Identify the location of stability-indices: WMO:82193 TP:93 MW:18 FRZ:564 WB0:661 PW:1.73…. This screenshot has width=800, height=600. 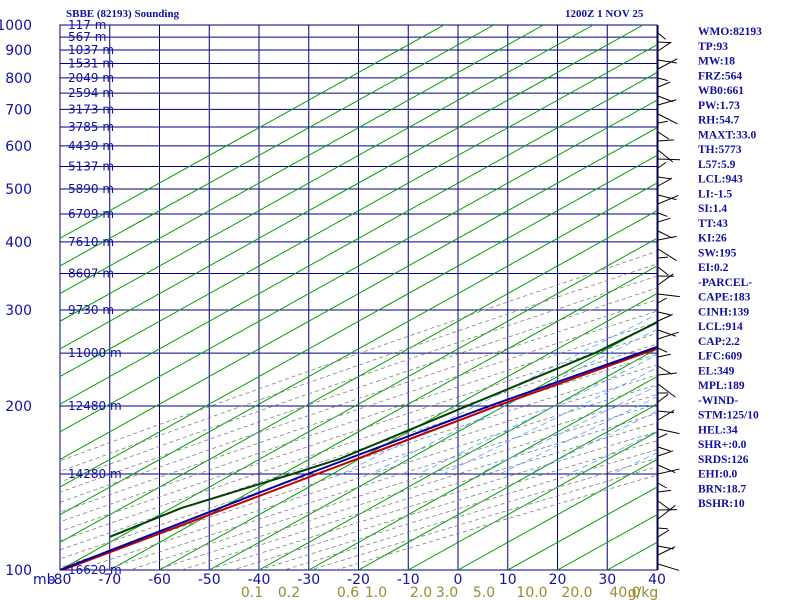
(730, 268).